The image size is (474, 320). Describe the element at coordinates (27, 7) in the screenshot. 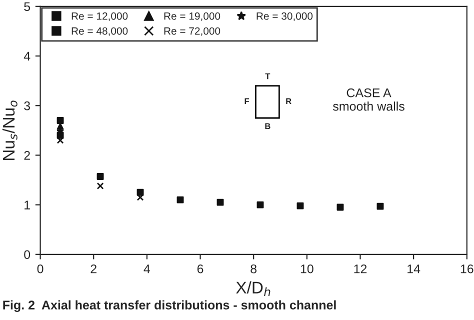

I see `y-tick-label: 5` at that location.